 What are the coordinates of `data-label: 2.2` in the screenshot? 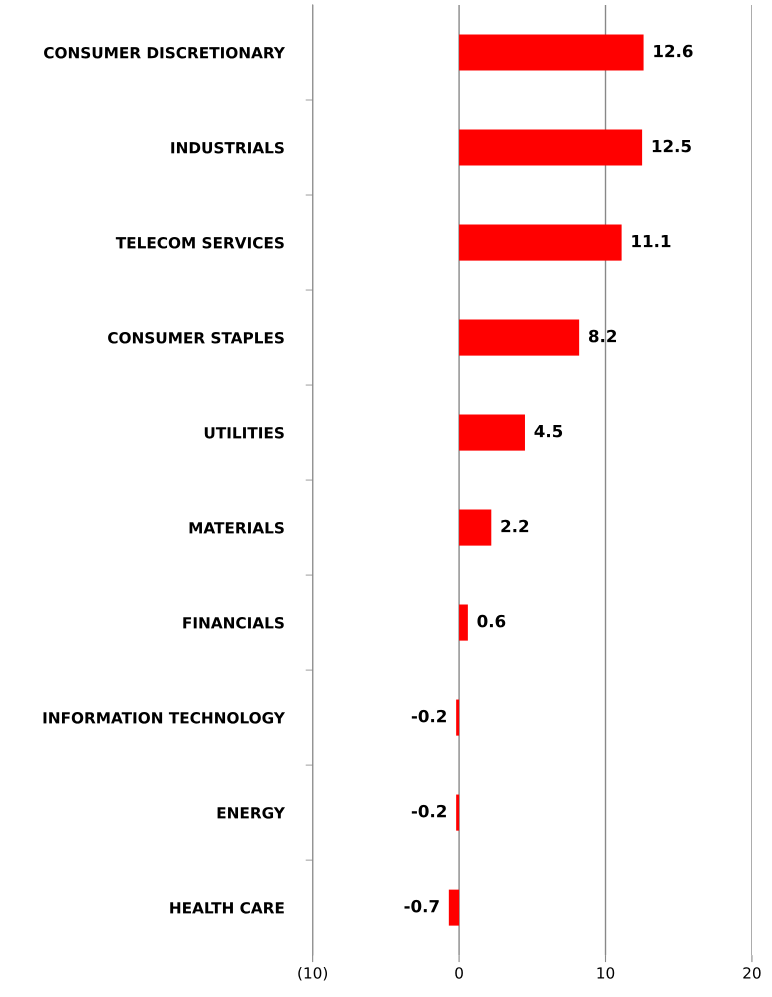 It's located at (514, 526).